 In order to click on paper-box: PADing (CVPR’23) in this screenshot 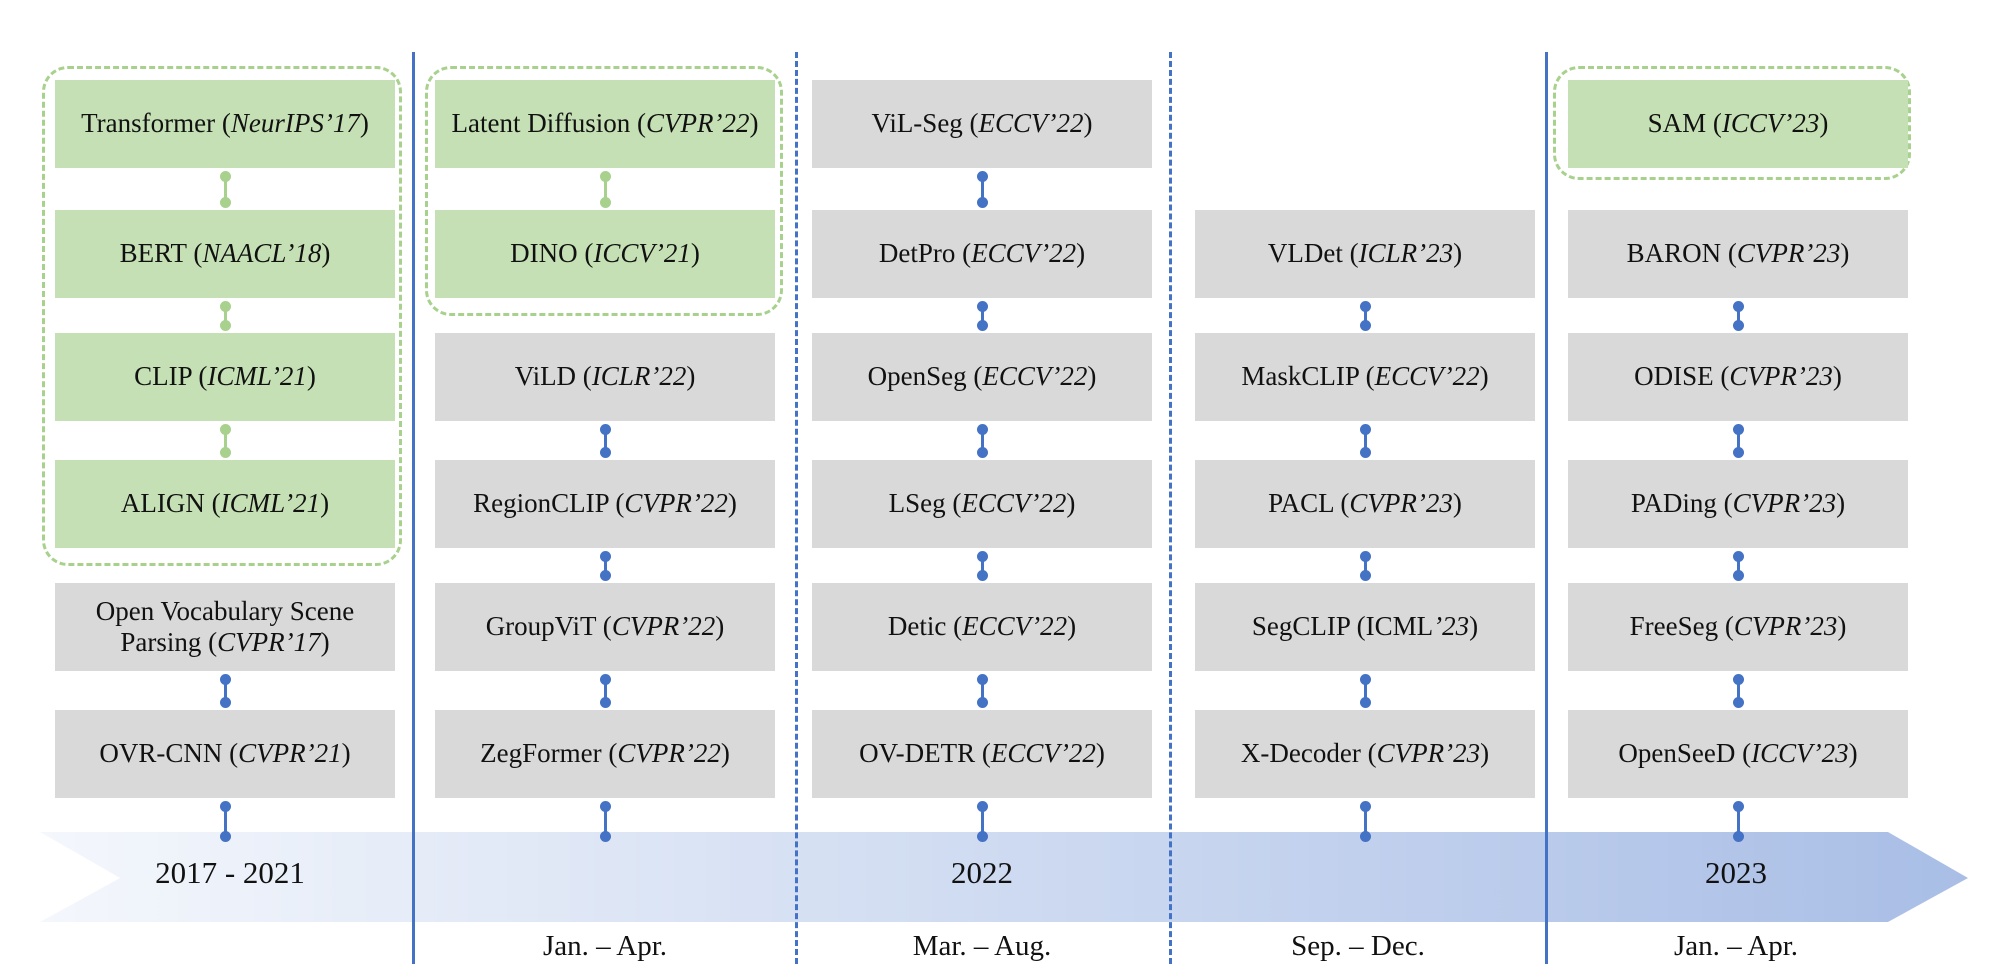, I will do `click(1738, 504)`.